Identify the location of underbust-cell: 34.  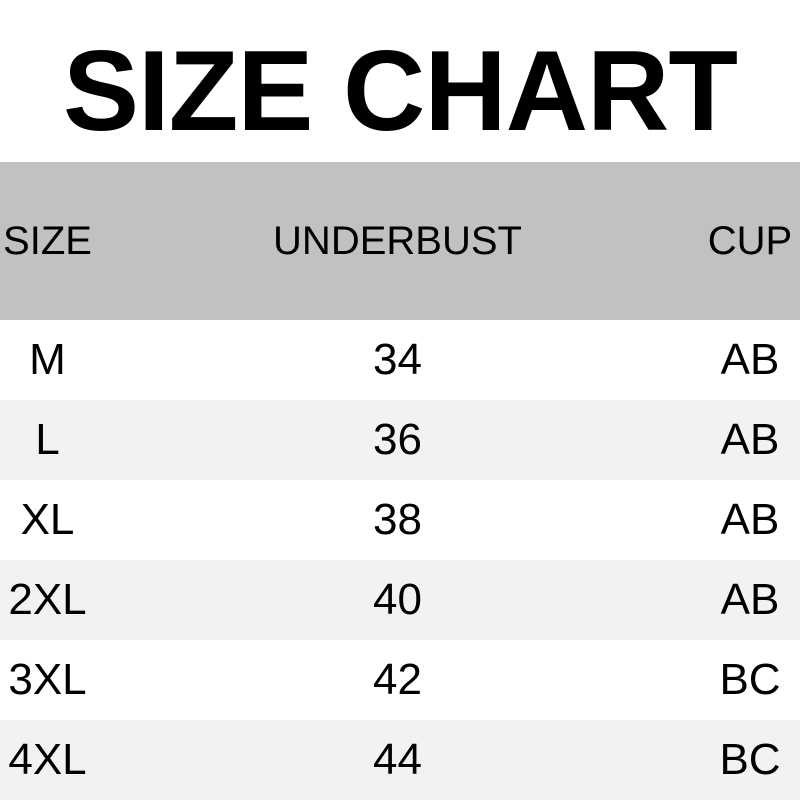
(397, 359).